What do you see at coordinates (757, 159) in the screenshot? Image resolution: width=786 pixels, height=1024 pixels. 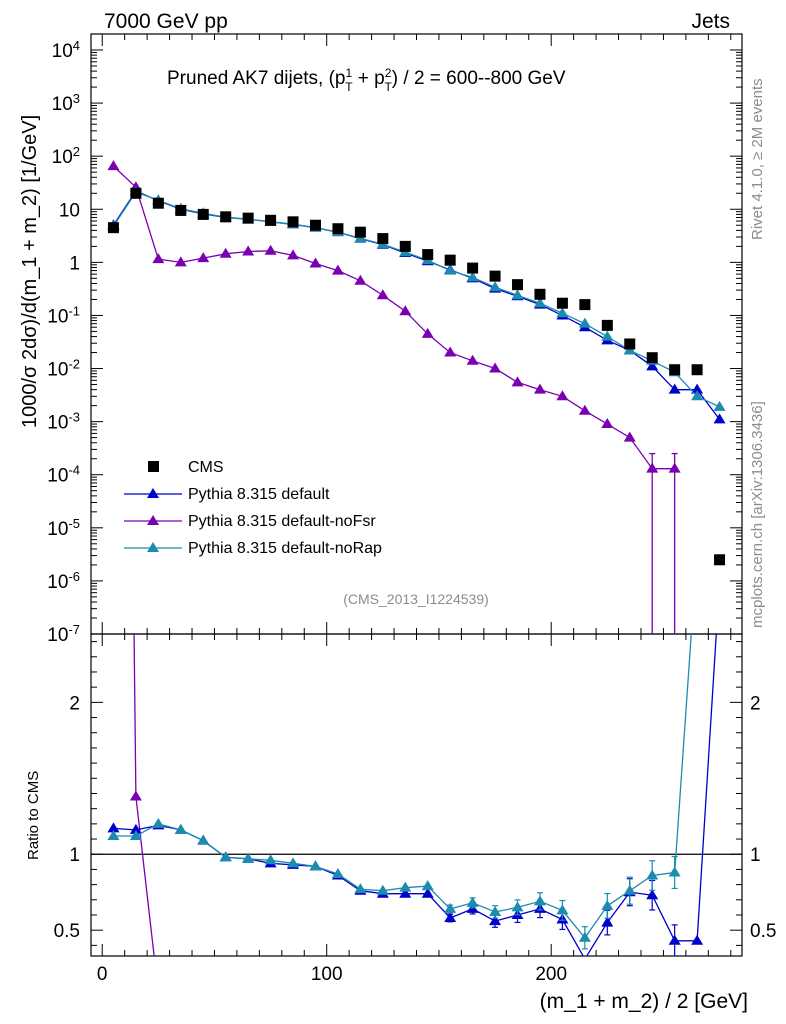 I see `rivet-label: Rivet 4.1.0, ≥ 2M events` at bounding box center [757, 159].